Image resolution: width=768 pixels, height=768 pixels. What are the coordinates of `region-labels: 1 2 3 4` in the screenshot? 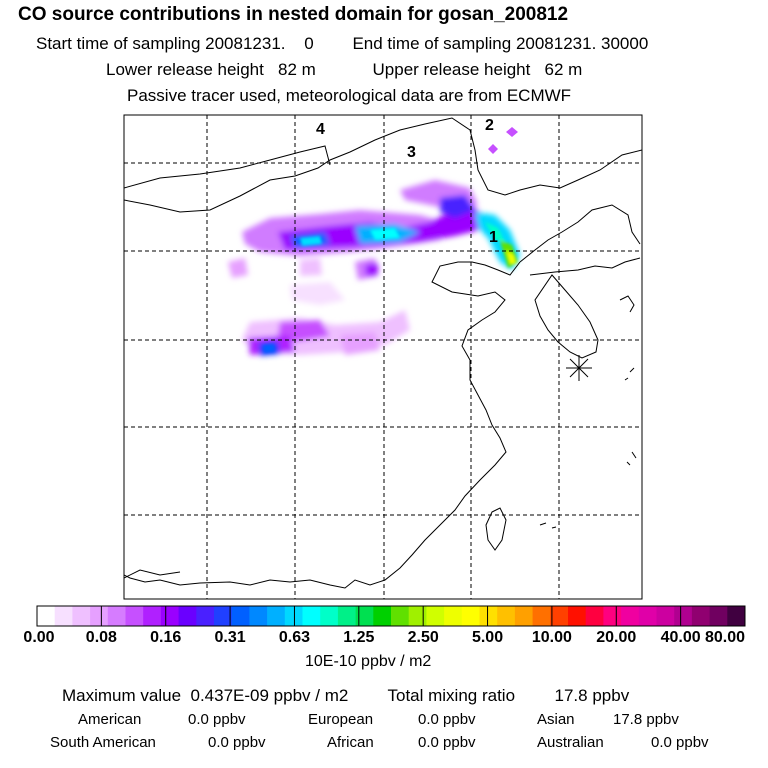 It's located at (407, 181).